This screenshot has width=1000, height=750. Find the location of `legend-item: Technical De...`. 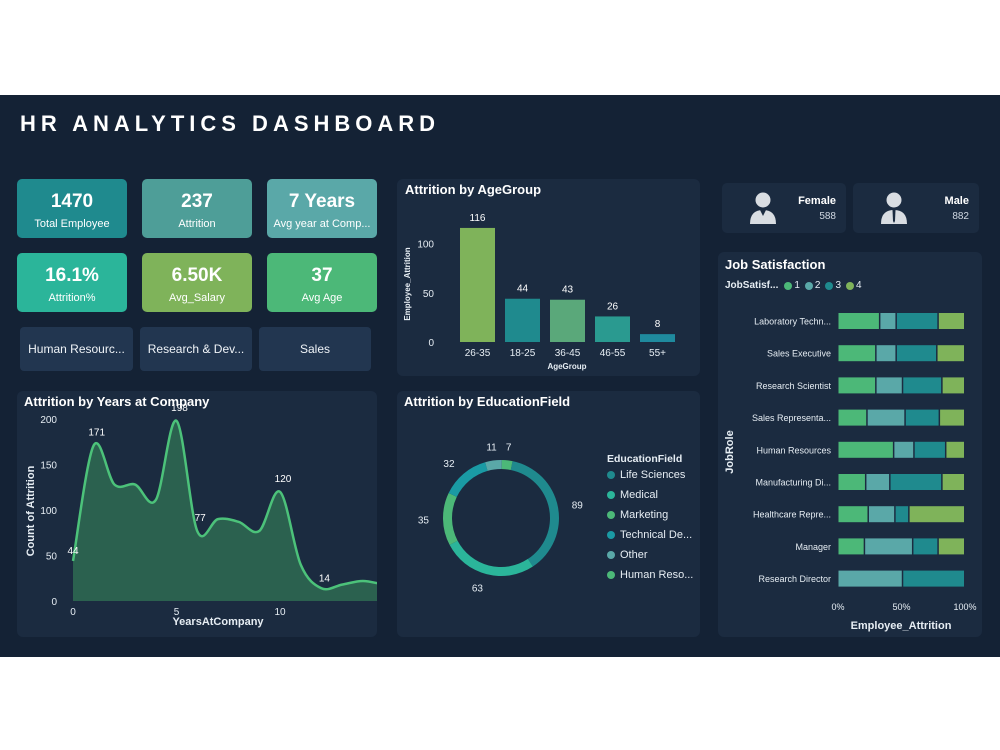

legend-item: Technical De... is located at coordinates (649, 535).